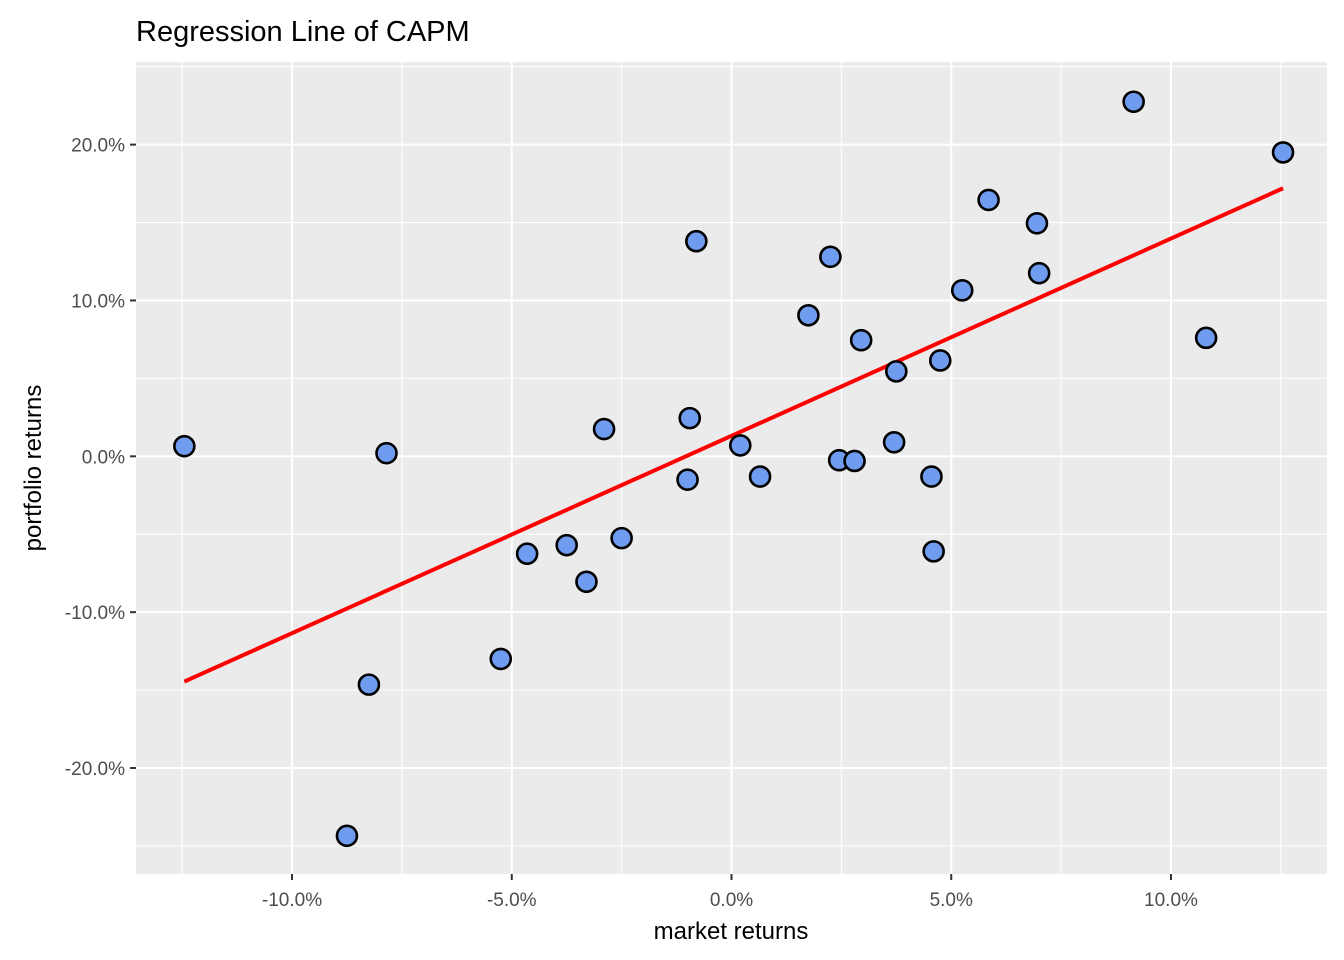 This screenshot has height=960, width=1344. What do you see at coordinates (103, 457) in the screenshot?
I see `y-tick-label: 0.0%` at bounding box center [103, 457].